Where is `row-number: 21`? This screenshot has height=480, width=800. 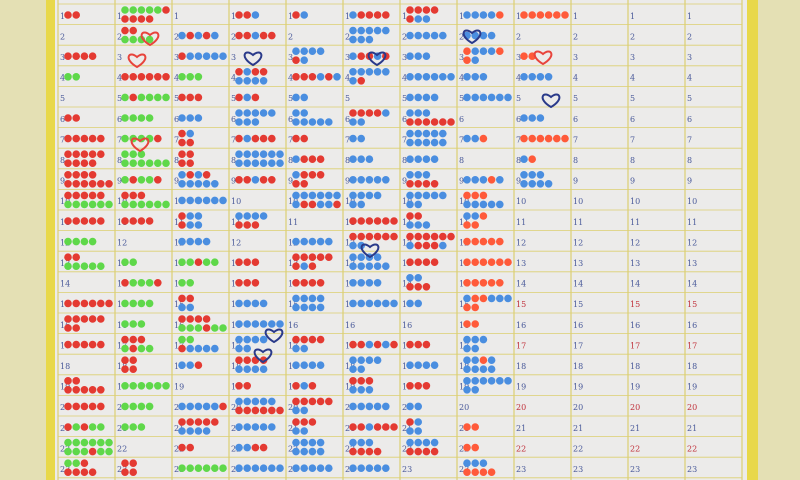 row-number: 21 is located at coordinates (407, 428).